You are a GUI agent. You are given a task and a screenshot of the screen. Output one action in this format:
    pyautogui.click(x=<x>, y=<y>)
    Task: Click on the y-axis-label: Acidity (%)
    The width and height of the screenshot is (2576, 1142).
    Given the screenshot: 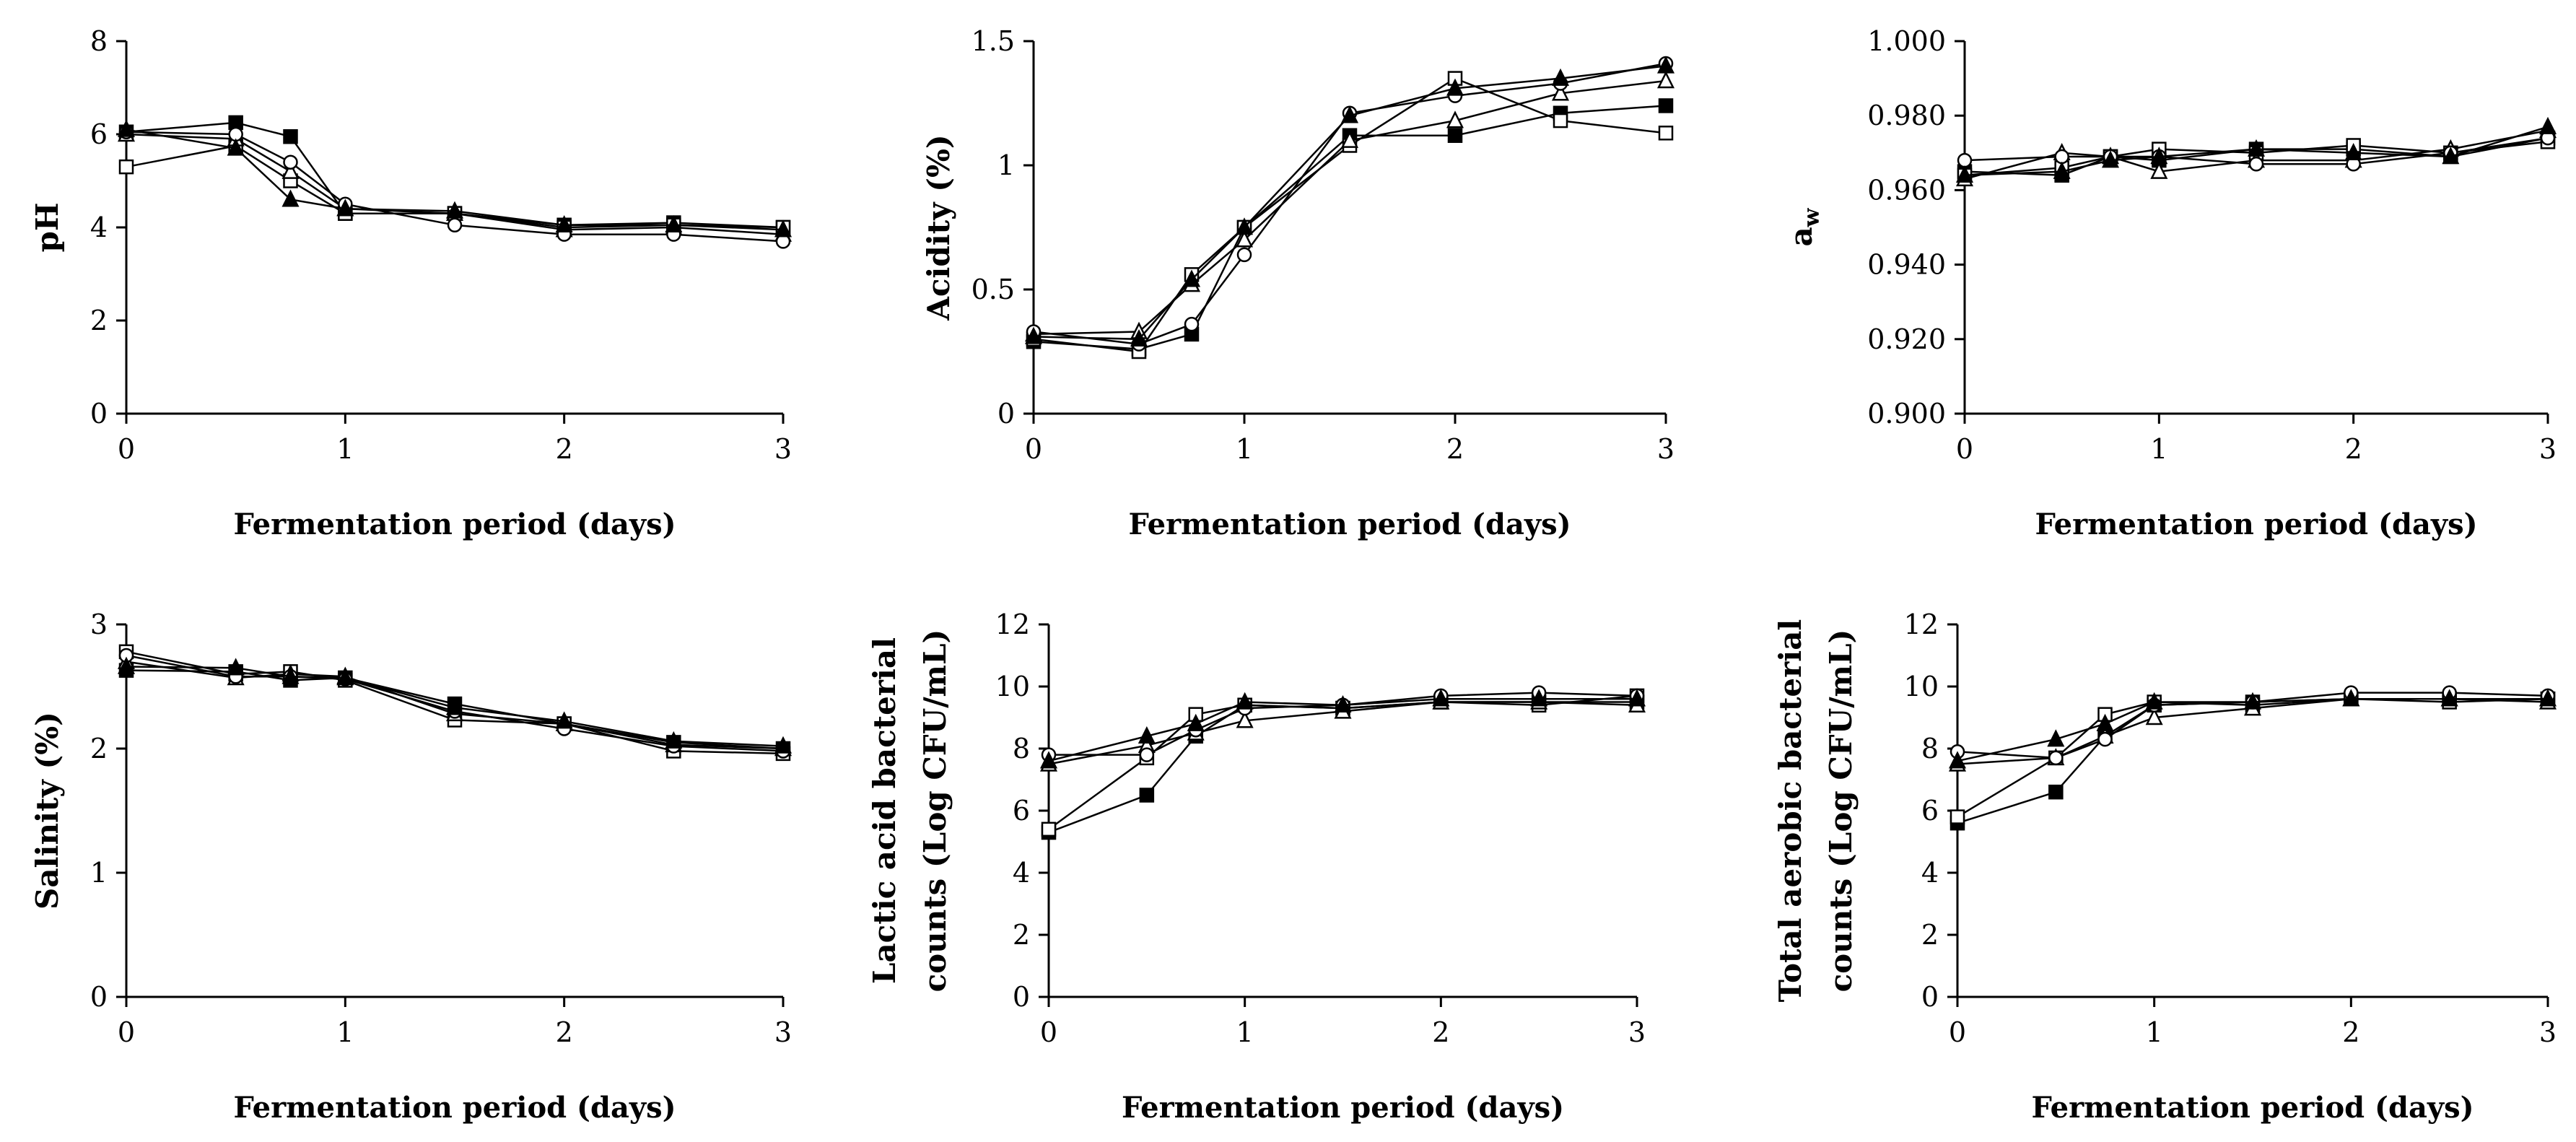 What is the action you would take?
    pyautogui.click(x=938, y=227)
    